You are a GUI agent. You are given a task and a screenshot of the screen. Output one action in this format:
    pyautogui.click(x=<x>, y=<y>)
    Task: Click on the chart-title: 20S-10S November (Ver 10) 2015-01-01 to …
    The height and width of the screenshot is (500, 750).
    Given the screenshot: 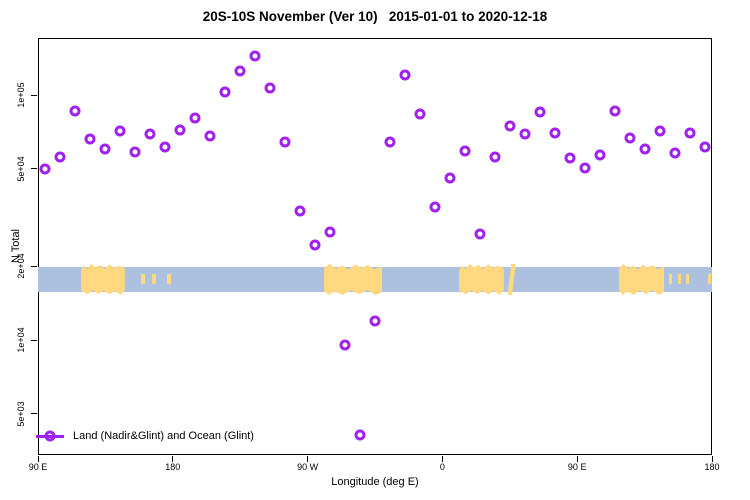 What is the action you would take?
    pyautogui.click(x=375, y=16)
    